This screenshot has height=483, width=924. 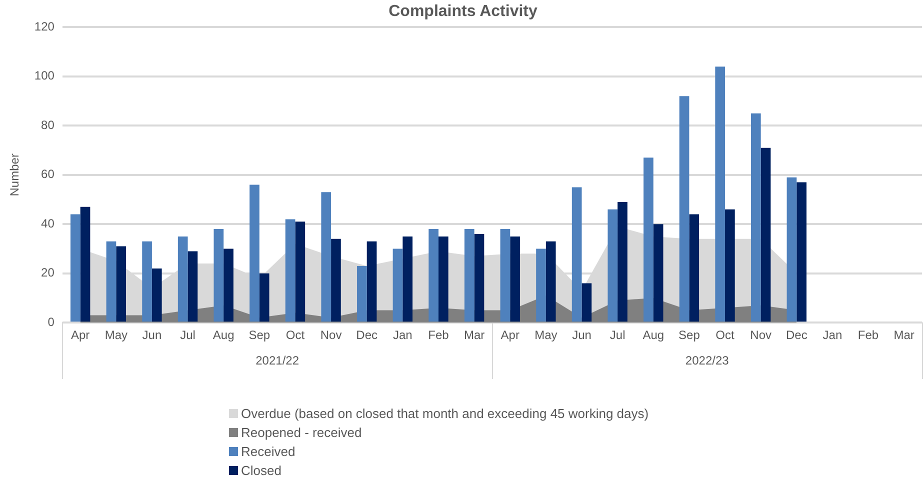 What do you see at coordinates (278, 360) in the screenshot?
I see `text: 2021/22` at bounding box center [278, 360].